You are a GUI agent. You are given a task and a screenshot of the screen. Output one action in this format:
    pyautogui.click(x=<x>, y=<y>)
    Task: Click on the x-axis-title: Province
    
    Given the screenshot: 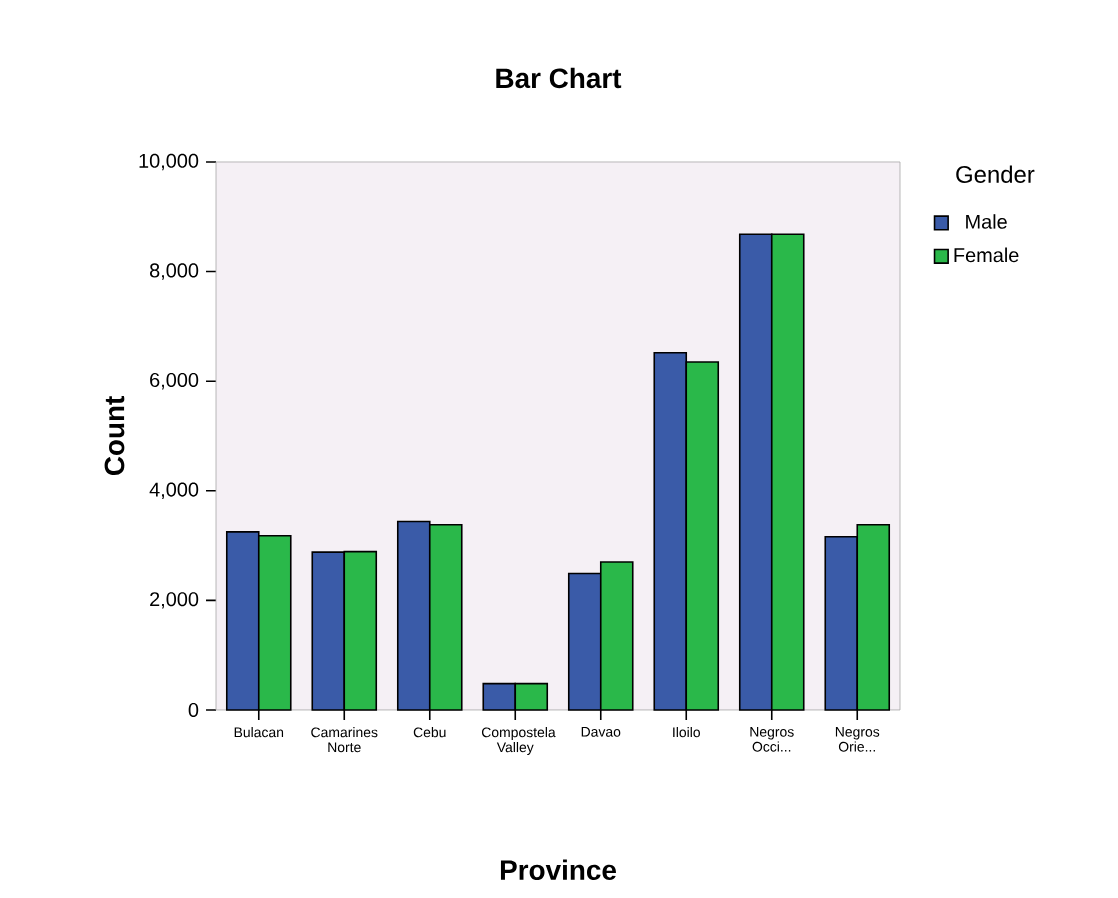 What is the action you would take?
    pyautogui.click(x=558, y=869)
    